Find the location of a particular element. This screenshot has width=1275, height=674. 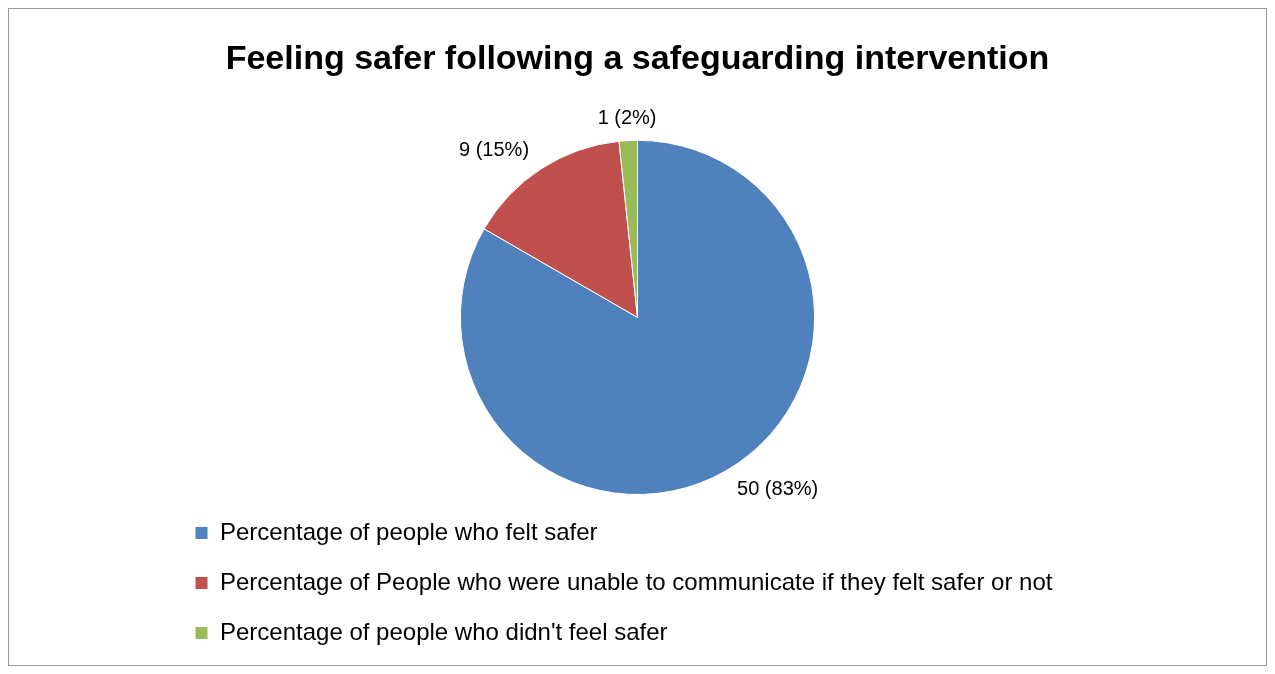

data-label: 1 (2%) is located at coordinates (627, 117).